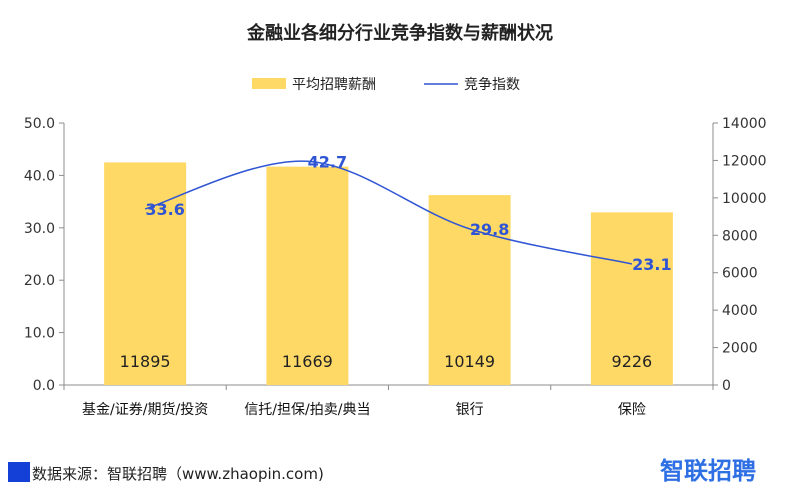 The width and height of the screenshot is (800, 499). What do you see at coordinates (740, 236) in the screenshot?
I see `right-tick-label: 8000` at bounding box center [740, 236].